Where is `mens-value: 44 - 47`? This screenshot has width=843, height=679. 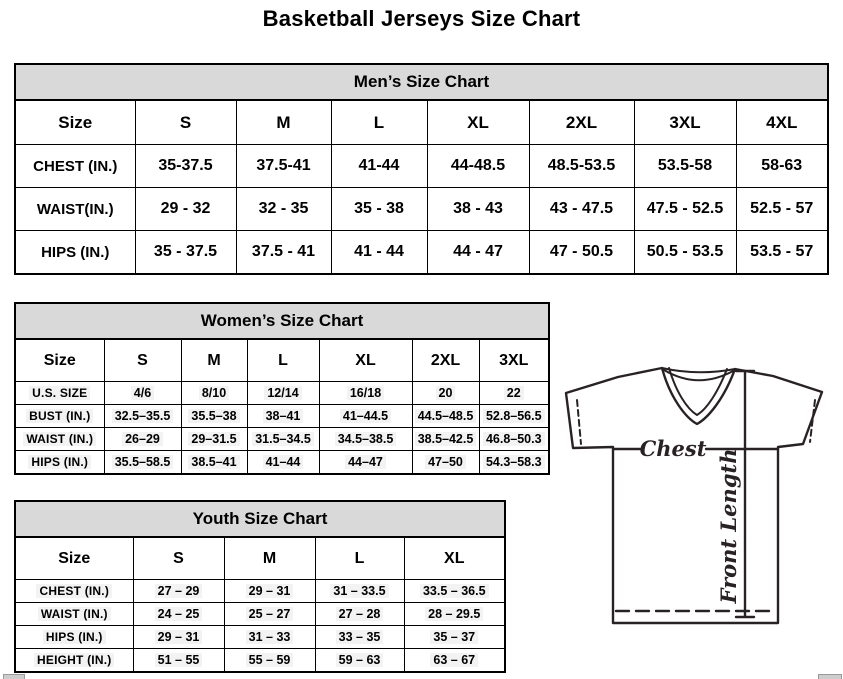
mens-value: 44 - 47 is located at coordinates (478, 251).